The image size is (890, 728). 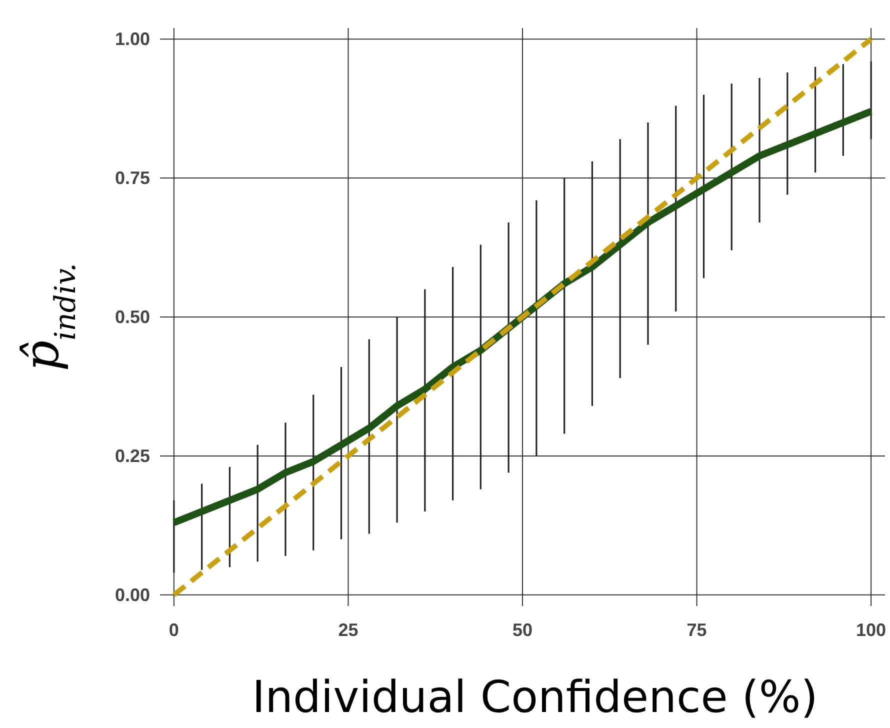 I want to click on x-tick-label: 0, so click(x=173, y=630).